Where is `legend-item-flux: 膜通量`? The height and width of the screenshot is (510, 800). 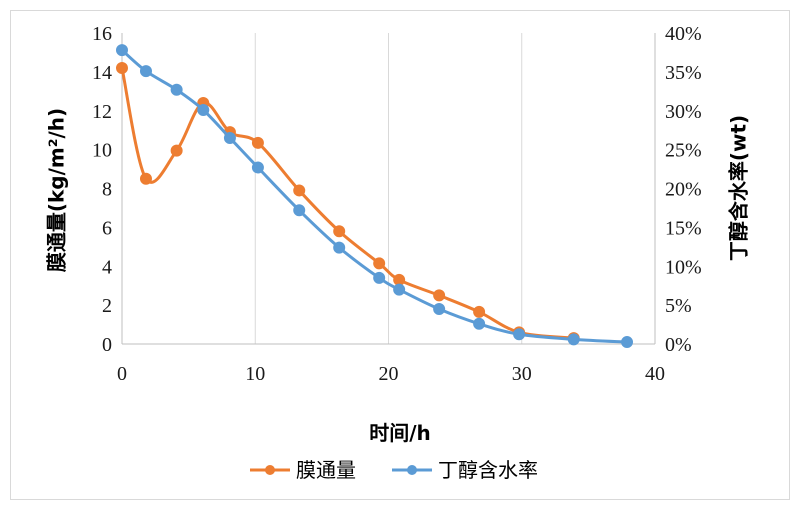
legend-item-flux: 膜通量 is located at coordinates (303, 470).